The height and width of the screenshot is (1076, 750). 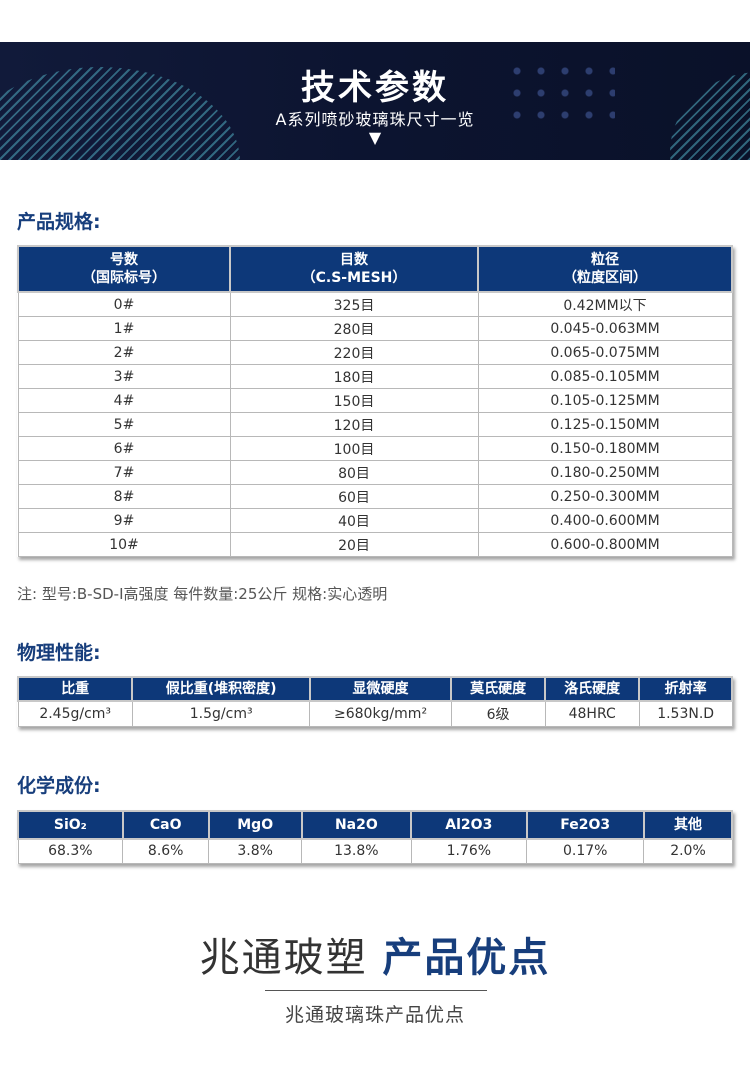 What do you see at coordinates (354, 520) in the screenshot?
I see `table-cell: 40目` at bounding box center [354, 520].